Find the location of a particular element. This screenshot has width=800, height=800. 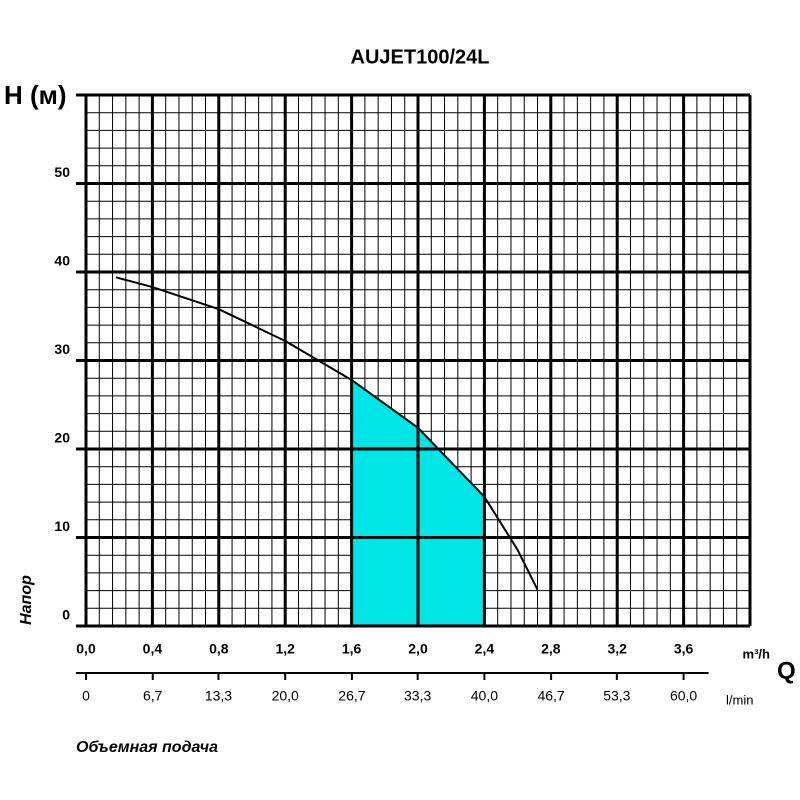

y-tick-label: 10 is located at coordinates (62, 526).